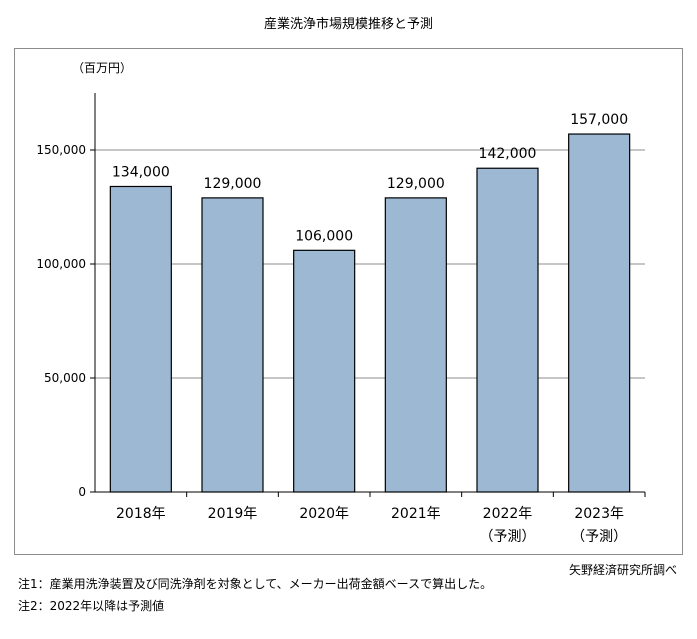 This screenshot has width=697, height=639. What do you see at coordinates (102, 68) in the screenshot?
I see `y-axis-label: （百万円）` at bounding box center [102, 68].